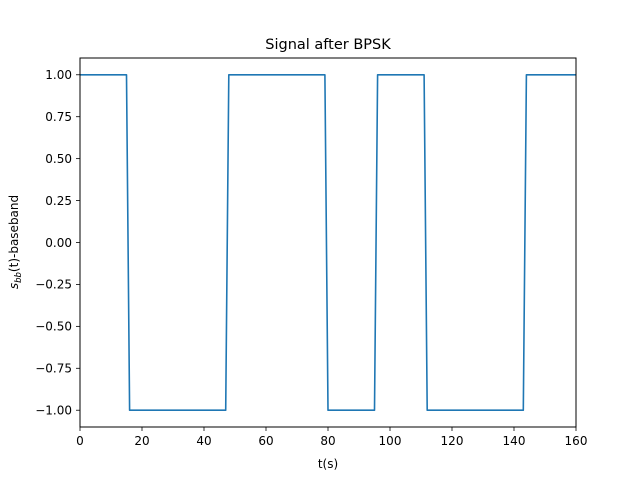 The width and height of the screenshot is (640, 480). Describe the element at coordinates (328, 464) in the screenshot. I see `x-axis-label: t(s)` at that location.